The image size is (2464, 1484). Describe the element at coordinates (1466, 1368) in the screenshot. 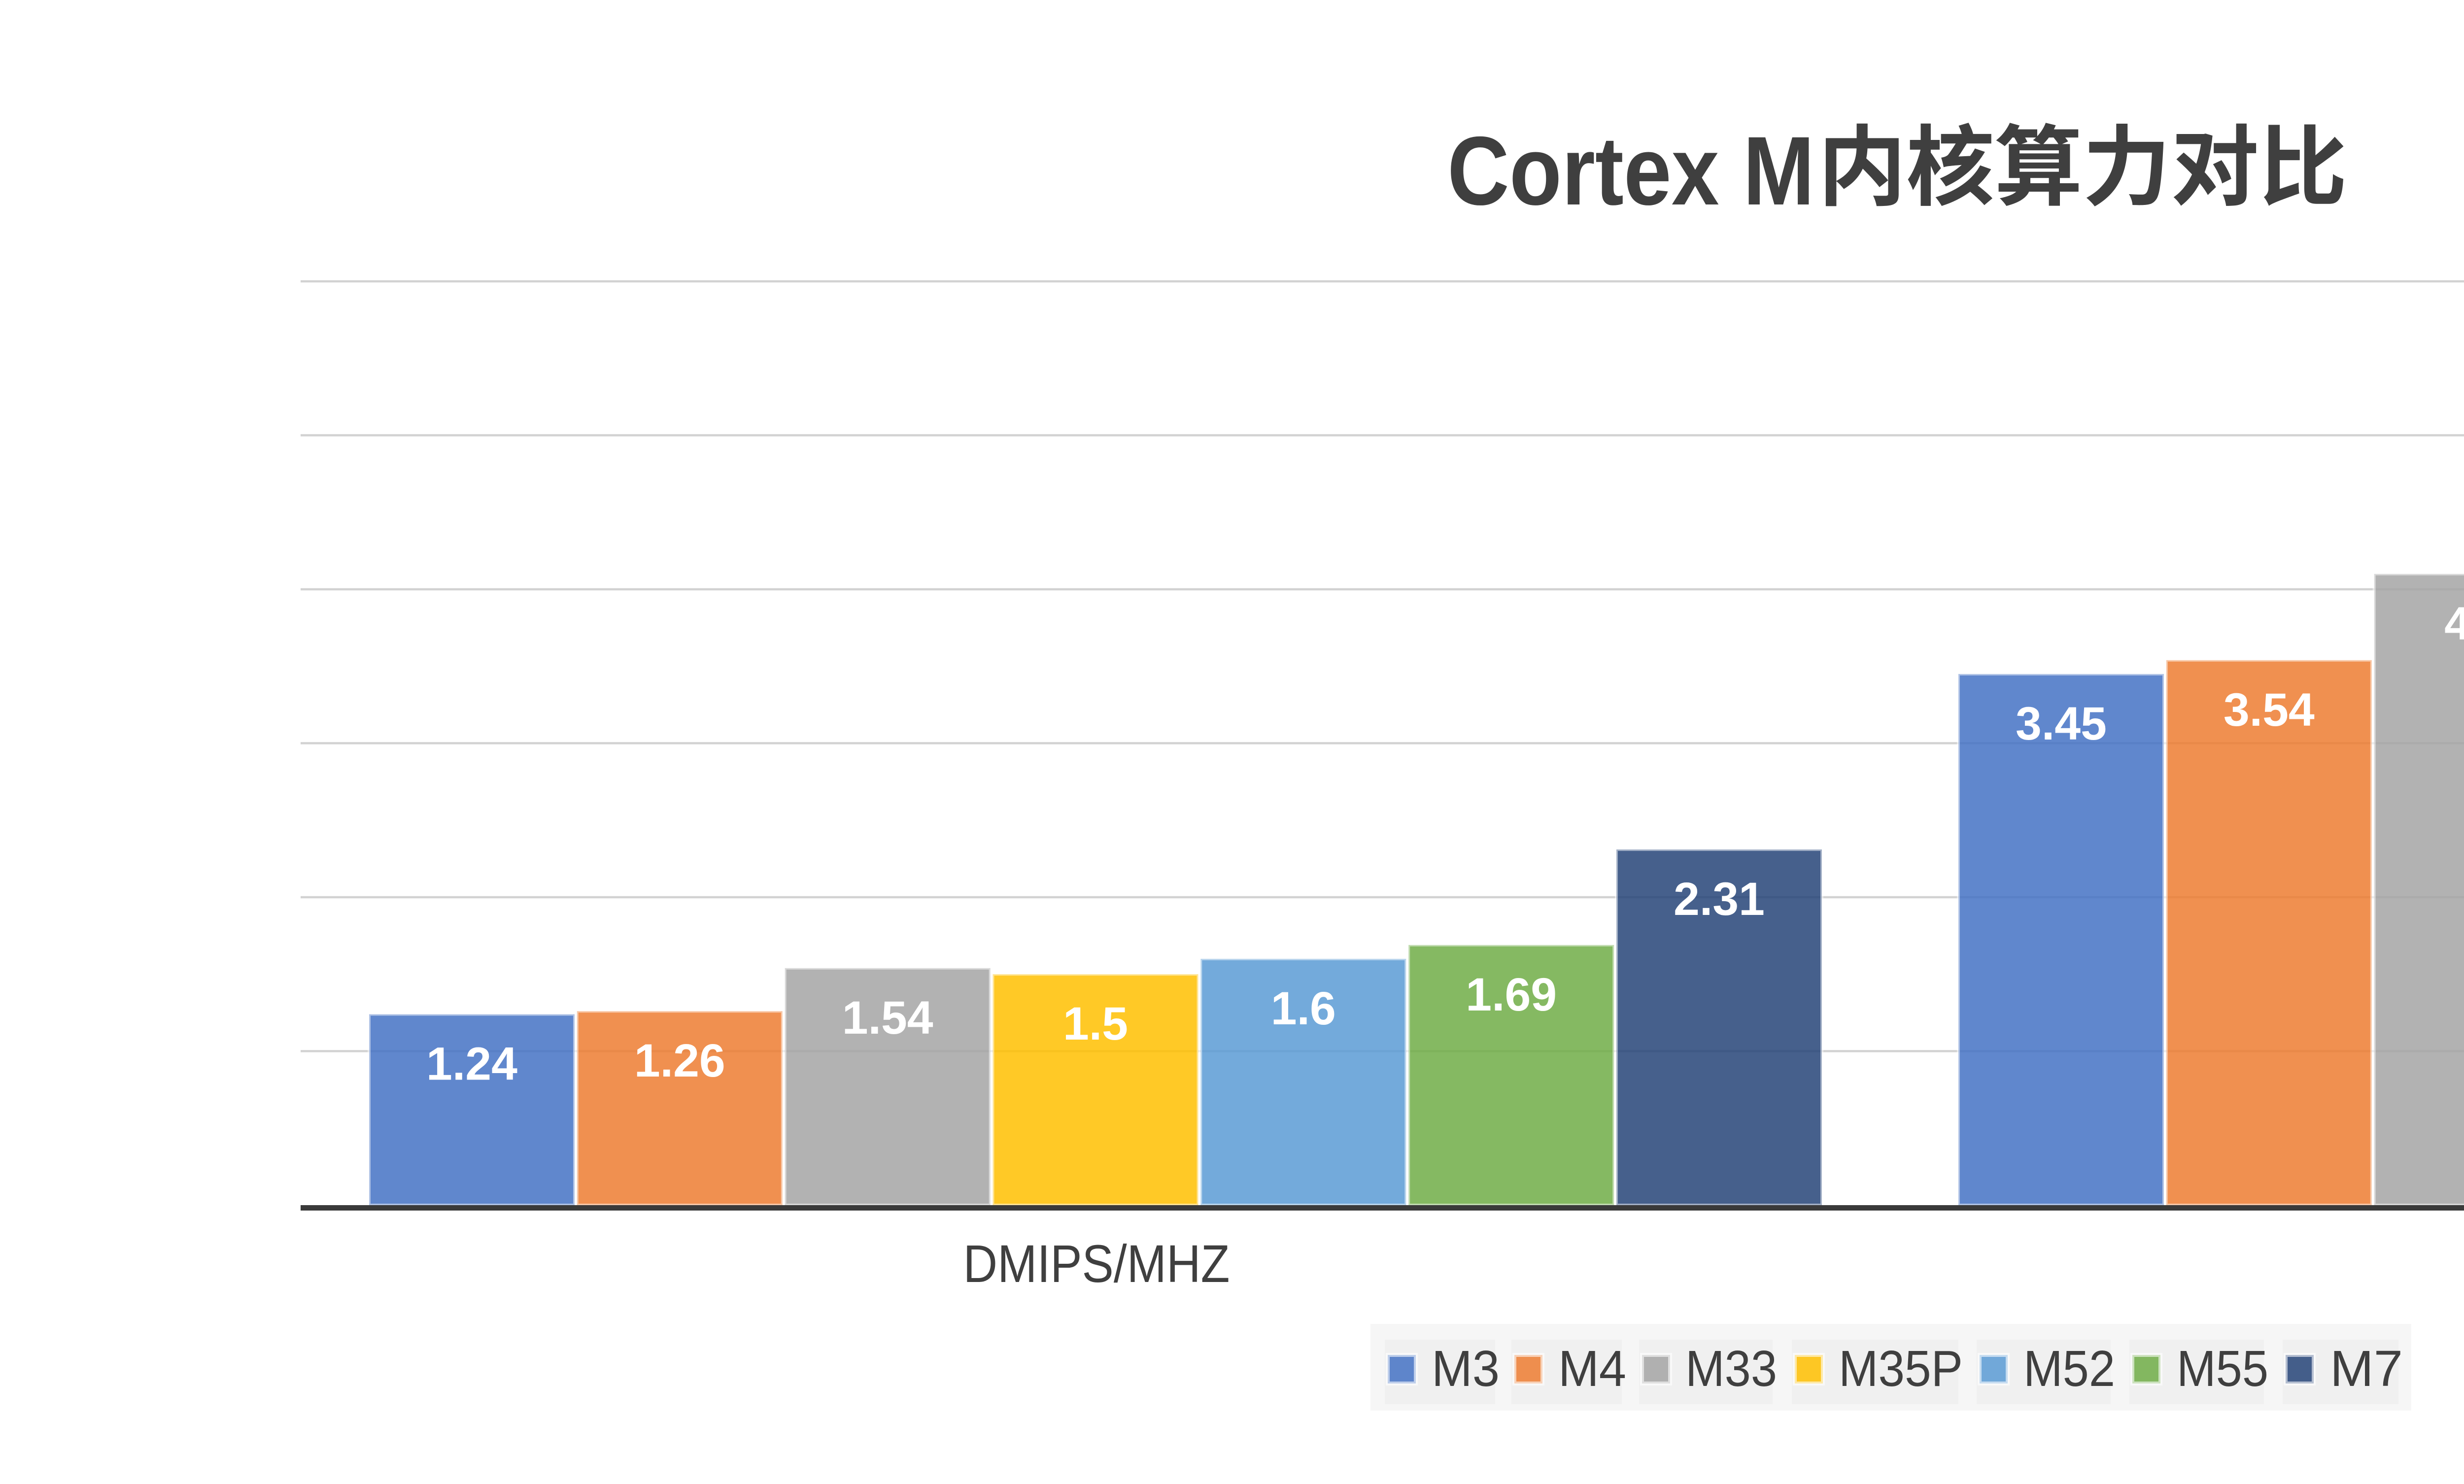

I see `svg-text: M3` at that location.